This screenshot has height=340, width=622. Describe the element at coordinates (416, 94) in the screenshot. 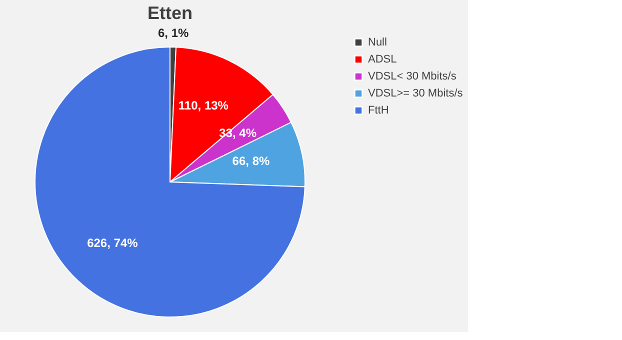

I see `legend-label: VDSL>= 30 Mbits/s` at that location.